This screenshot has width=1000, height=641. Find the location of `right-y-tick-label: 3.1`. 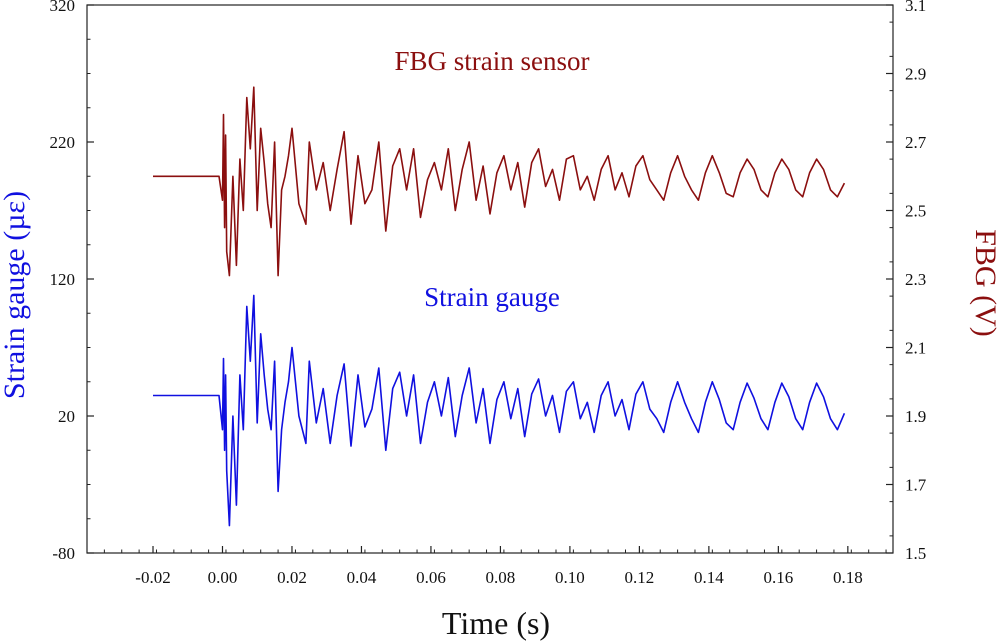

right-y-tick-label: 3.1 is located at coordinates (915, 7).